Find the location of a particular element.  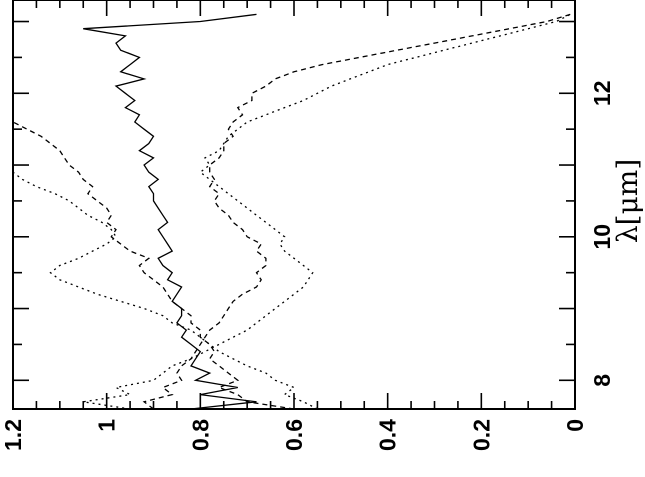

wavelength-tick-label: 8 is located at coordinates (602, 380).